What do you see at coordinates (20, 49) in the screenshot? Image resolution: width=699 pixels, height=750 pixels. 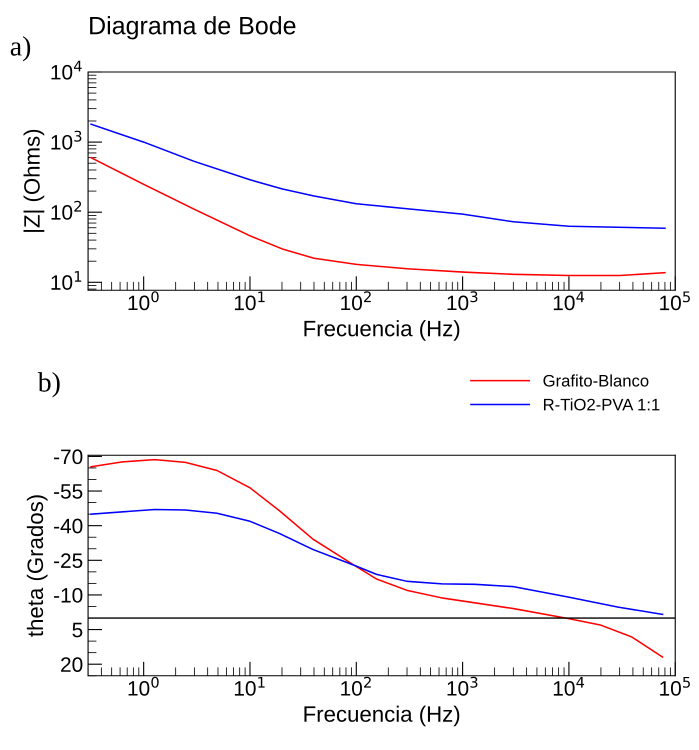 I see `text: a)` at bounding box center [20, 49].